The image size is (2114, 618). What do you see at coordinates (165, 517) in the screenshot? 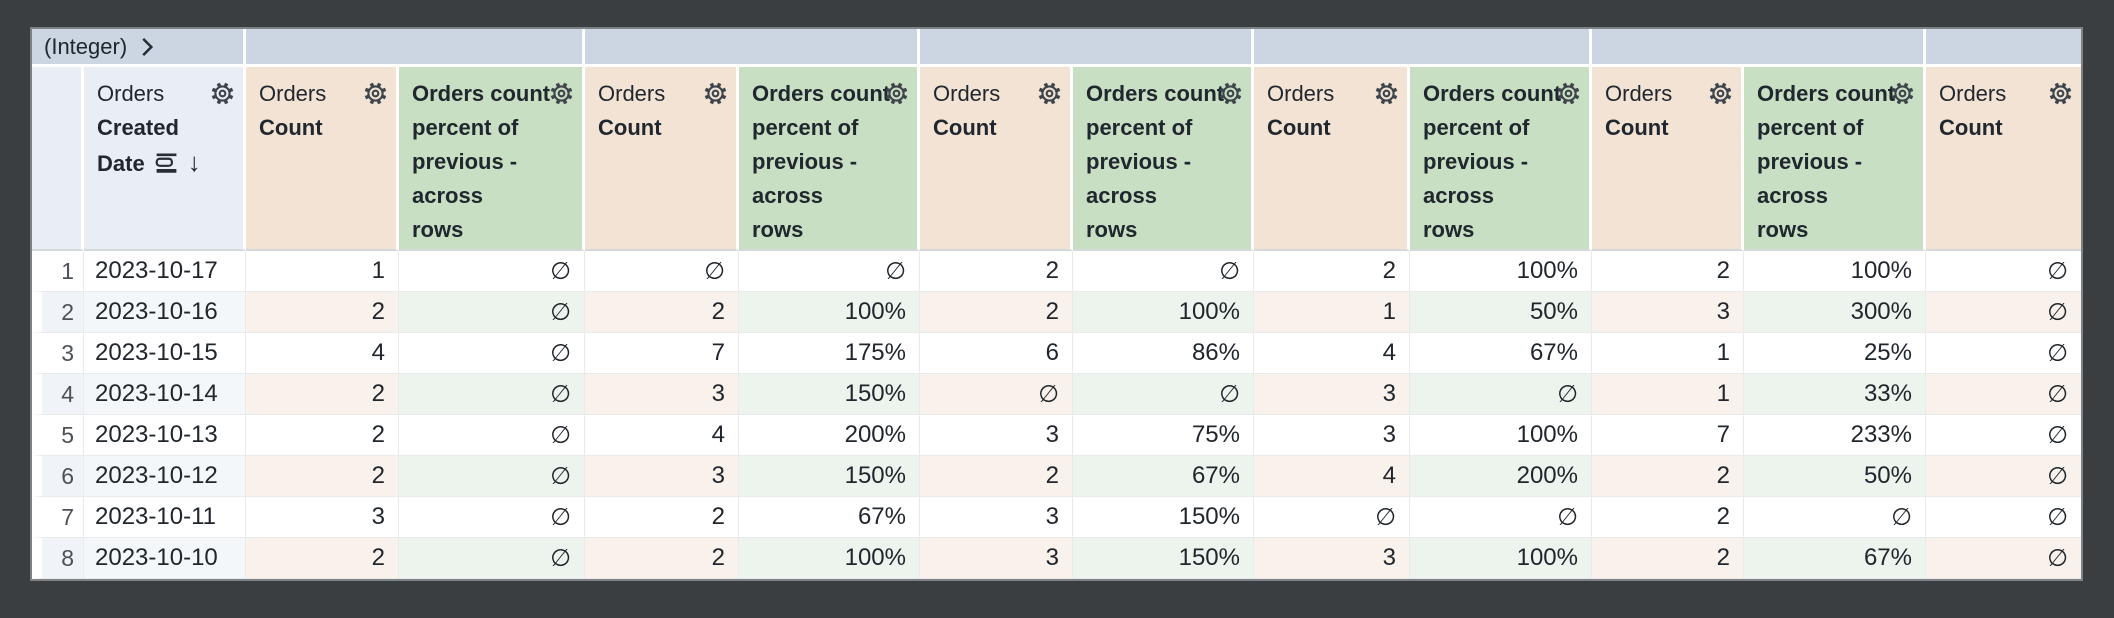
I see `date-cell: 2023-10-11` at bounding box center [165, 517].